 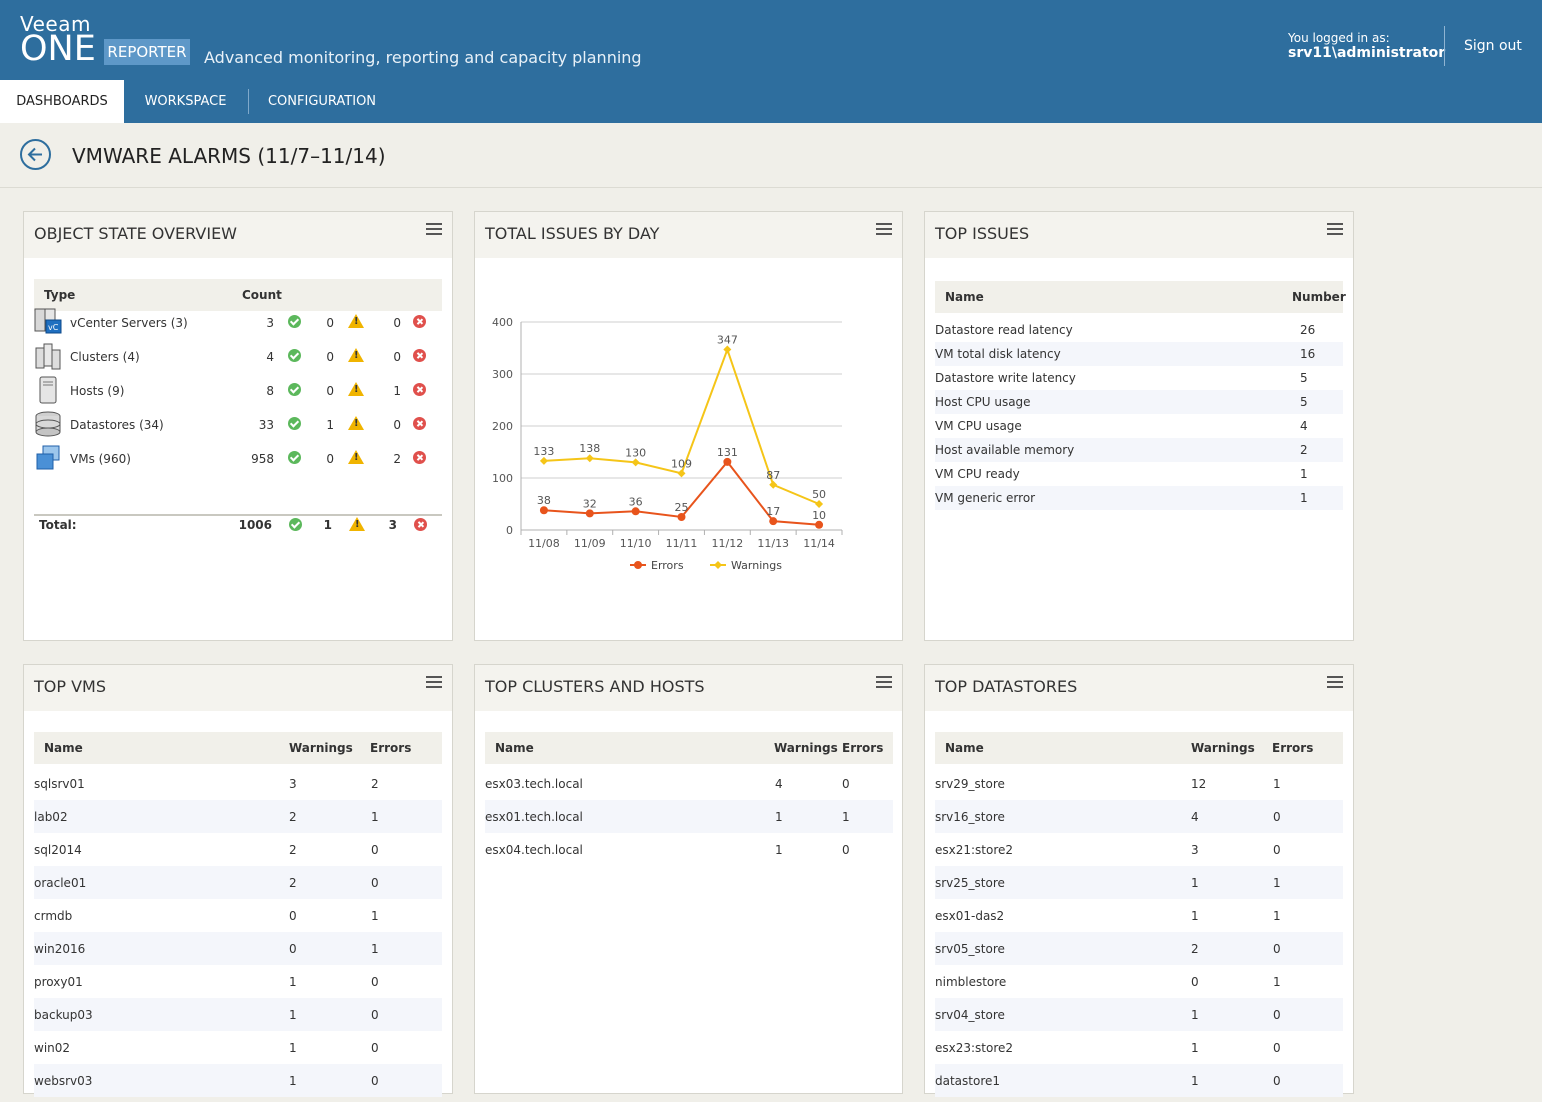 What do you see at coordinates (58, 525) in the screenshot?
I see `total-label: Total:` at bounding box center [58, 525].